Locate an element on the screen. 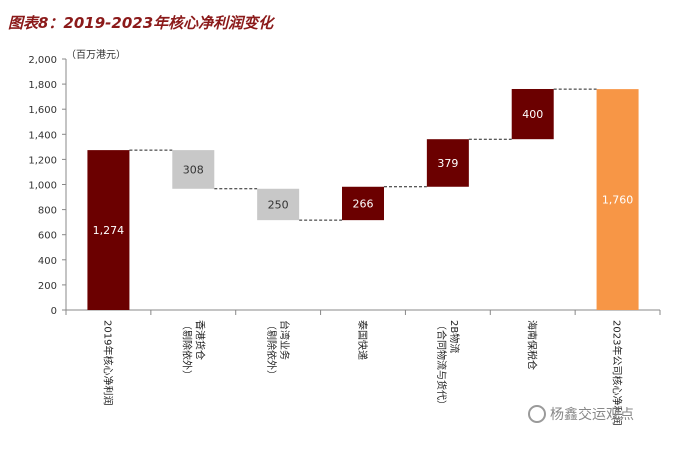  bar-value-label: 379 is located at coordinates (447, 163).